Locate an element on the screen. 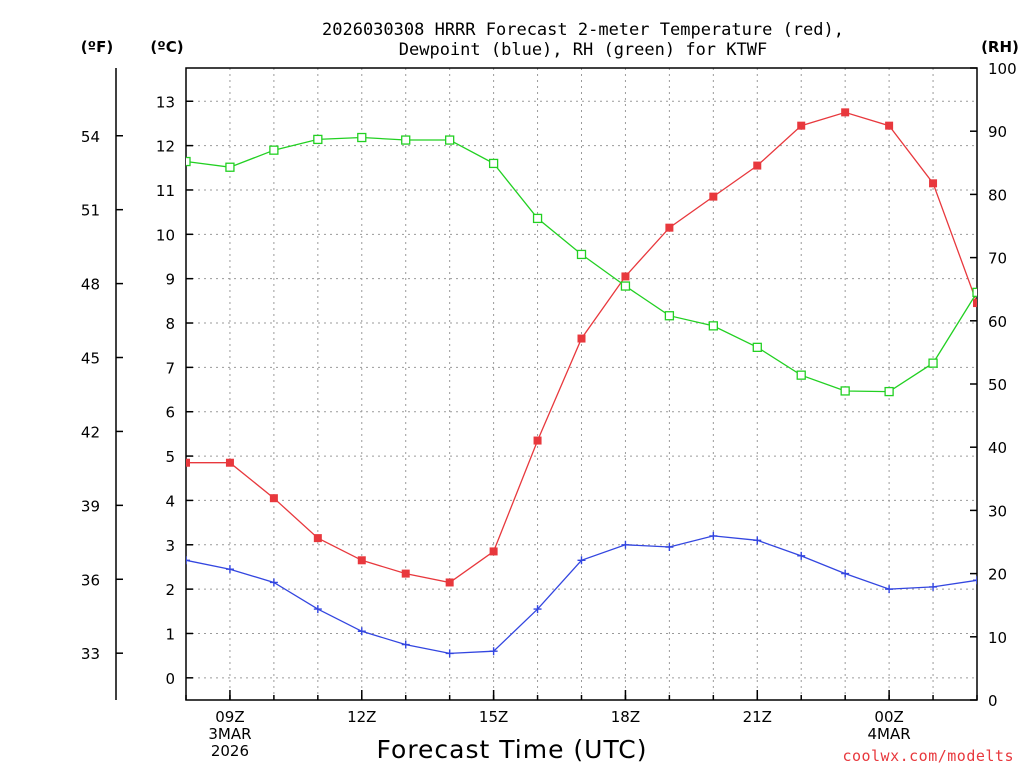 The width and height of the screenshot is (1024, 768). series-line is located at coordinates (581, 595).